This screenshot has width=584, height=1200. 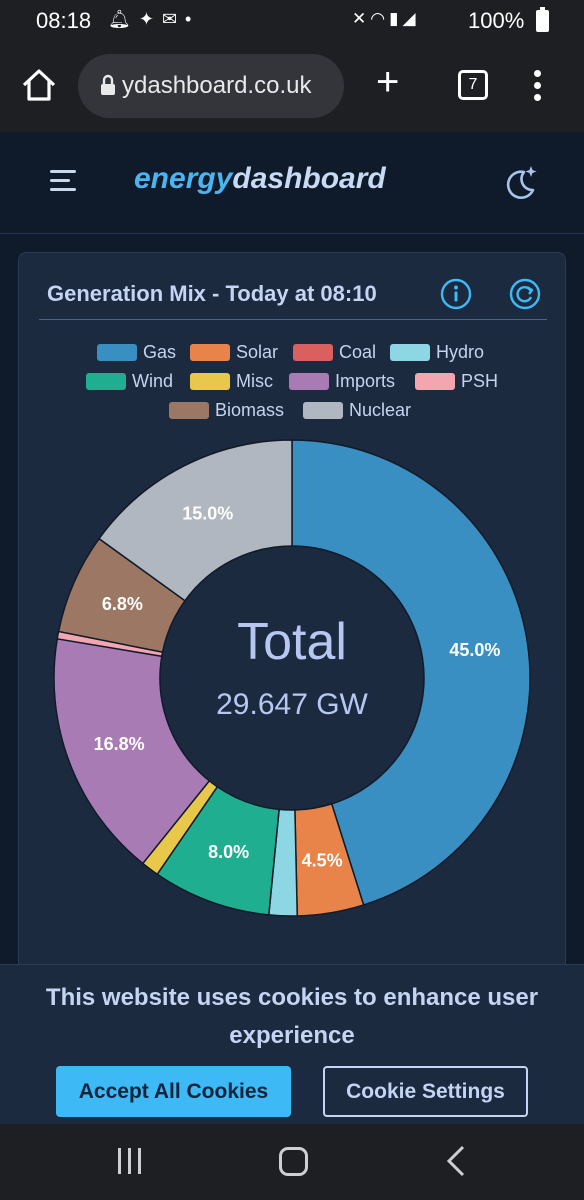 I want to click on mail-icon: ✉, so click(x=173, y=19).